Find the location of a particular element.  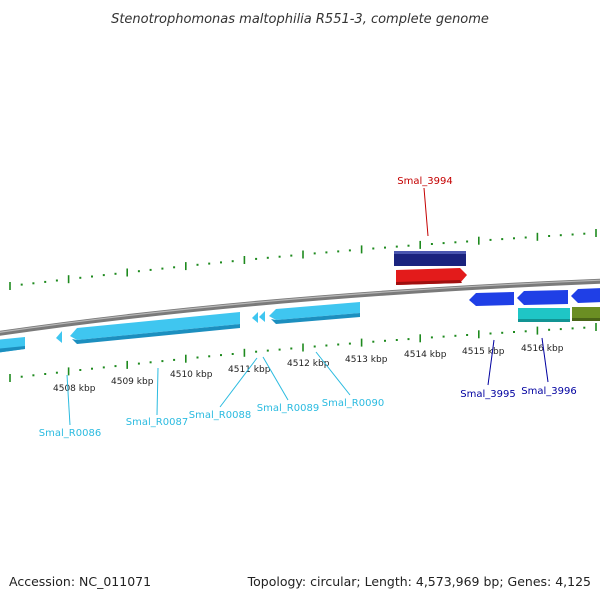

kbp-label: 4510 kbp is located at coordinates (191, 375).